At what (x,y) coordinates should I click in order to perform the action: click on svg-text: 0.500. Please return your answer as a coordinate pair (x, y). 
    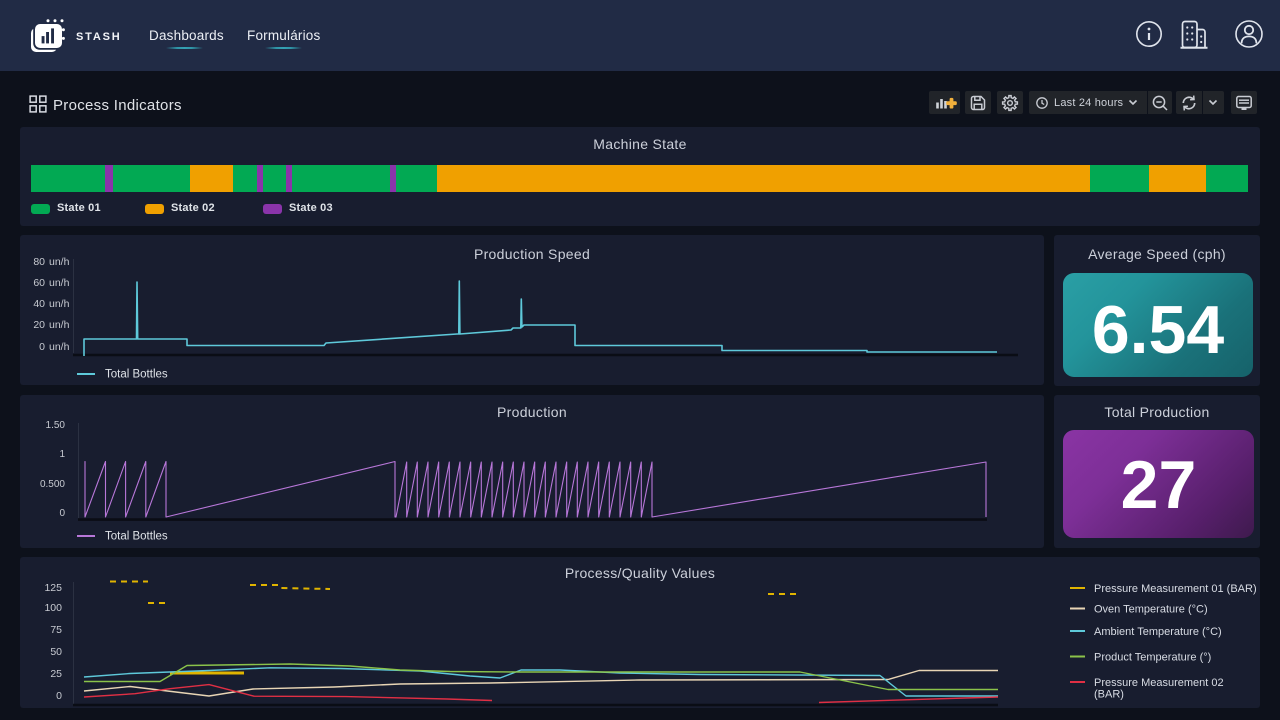
    Looking at the image, I should click on (52, 484).